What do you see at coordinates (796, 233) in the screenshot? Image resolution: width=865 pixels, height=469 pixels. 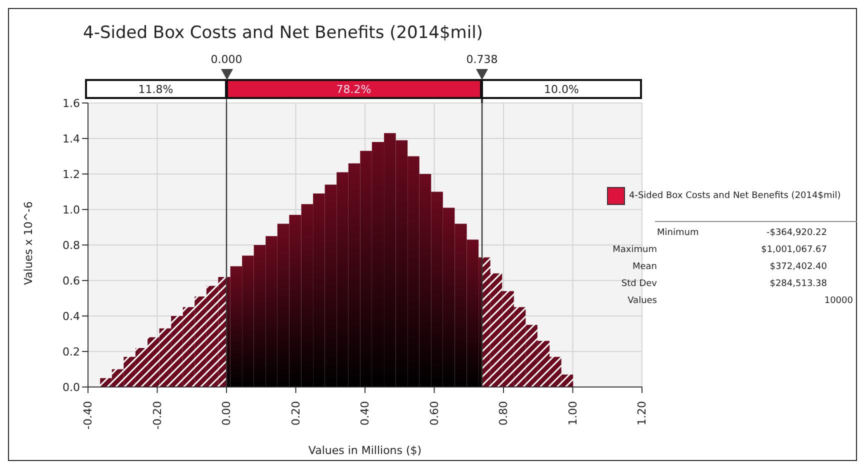 I see `text: -$364,920.22` at bounding box center [796, 233].